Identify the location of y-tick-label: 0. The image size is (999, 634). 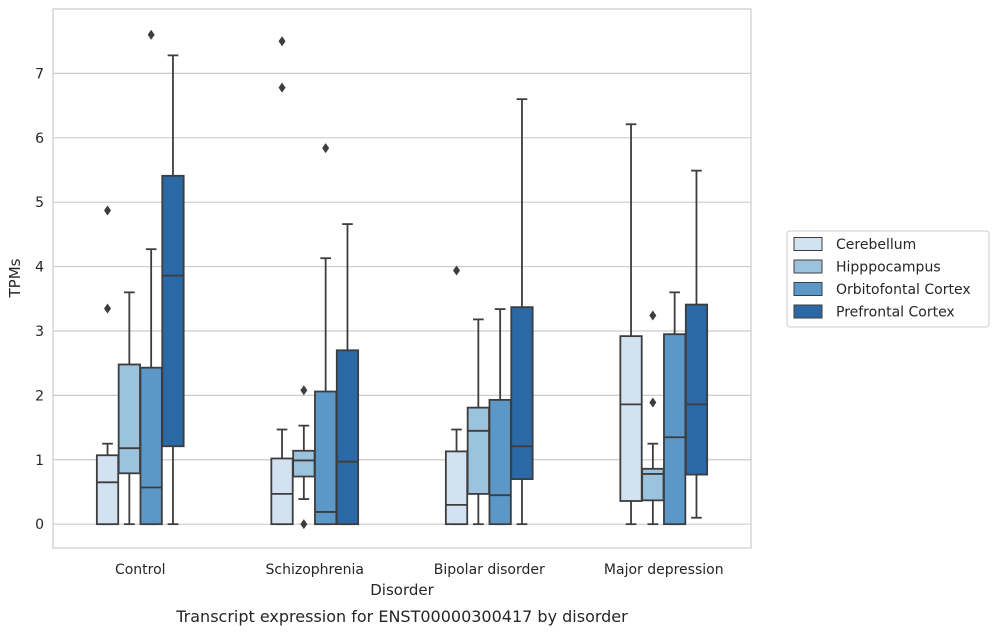
(39, 525).